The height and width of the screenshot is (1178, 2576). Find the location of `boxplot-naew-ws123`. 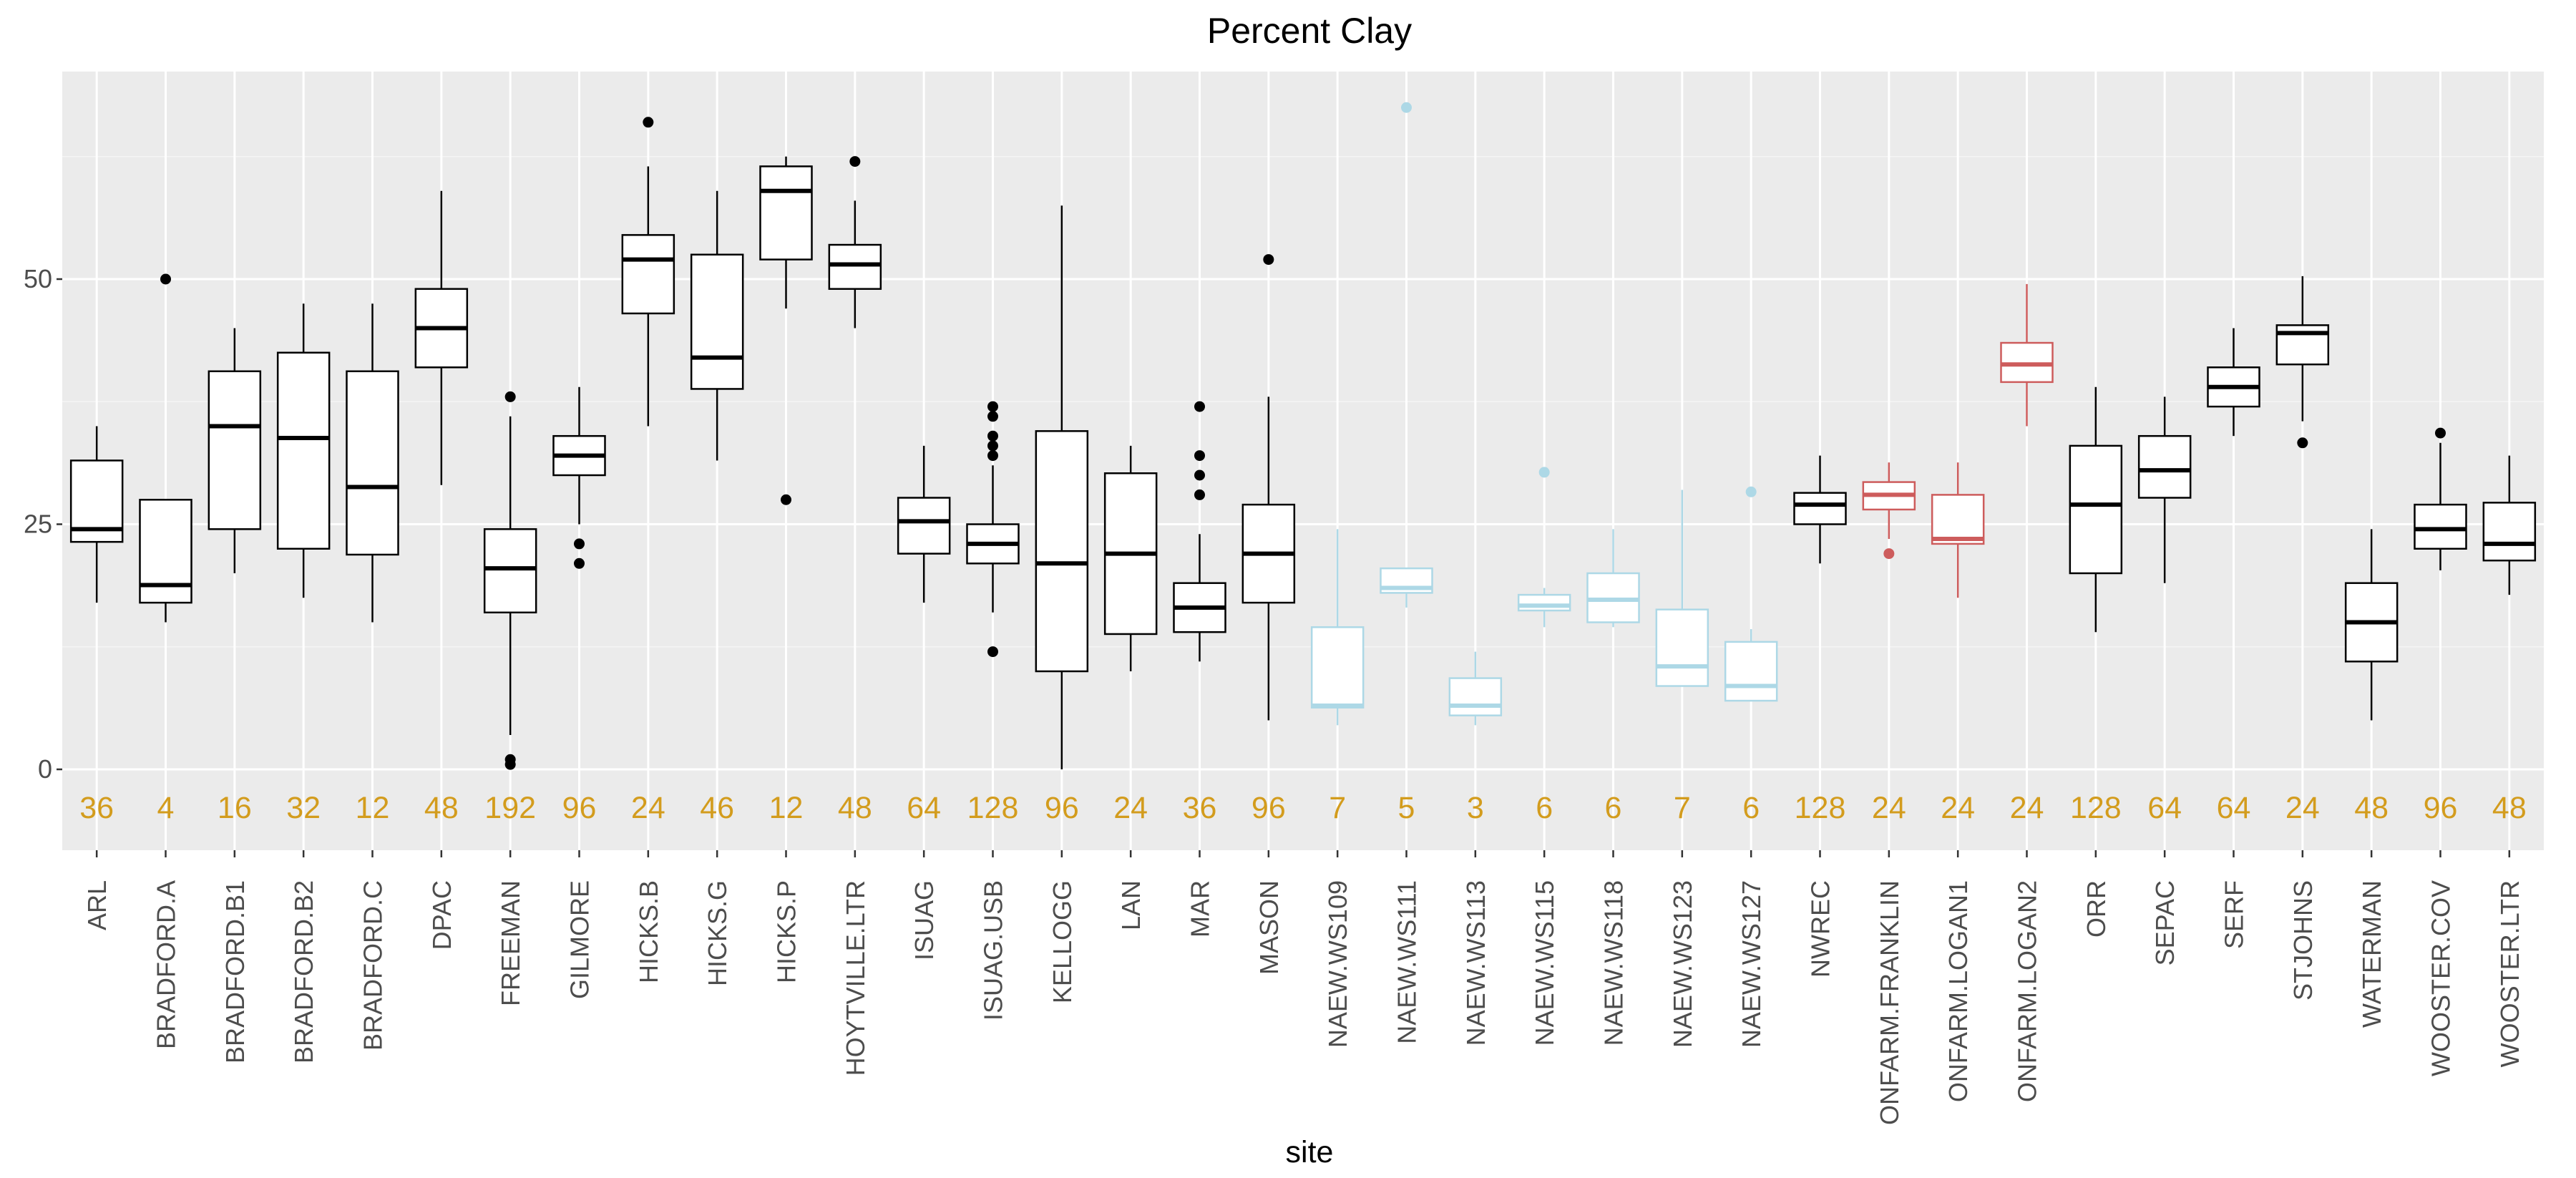

boxplot-naew-ws123 is located at coordinates (1682, 588).